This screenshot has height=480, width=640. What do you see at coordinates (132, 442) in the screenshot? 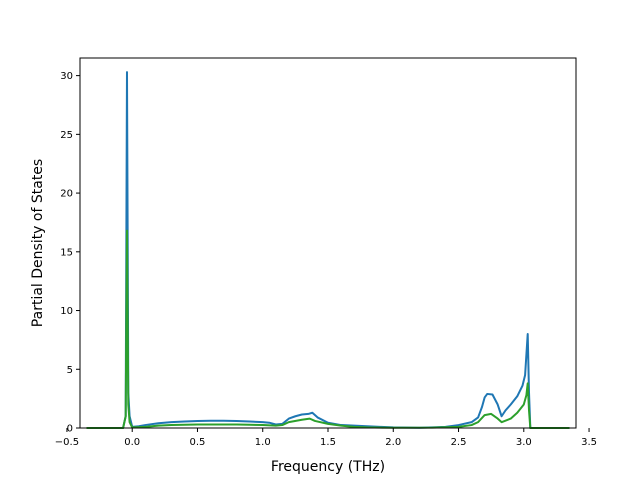
I see `x-tick-label: 0.0` at bounding box center [132, 442].